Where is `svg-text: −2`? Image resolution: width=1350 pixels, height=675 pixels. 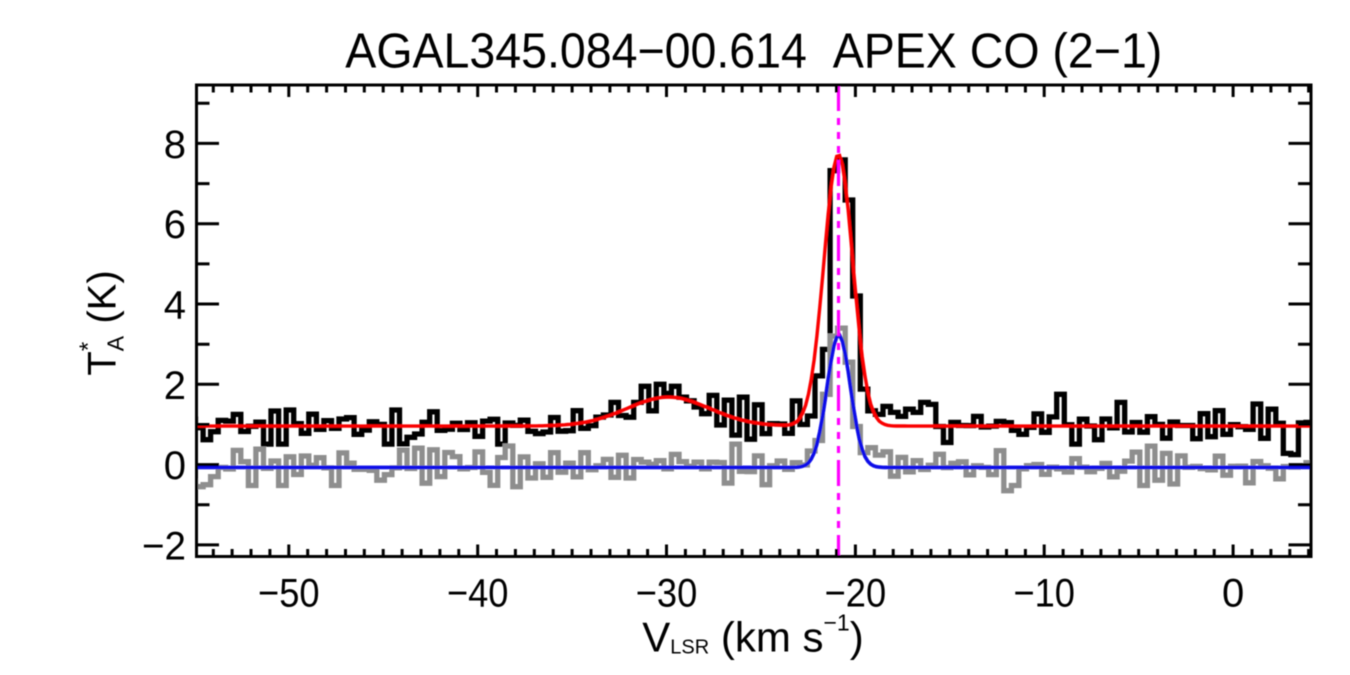
svg-text: −2 is located at coordinates (164, 546).